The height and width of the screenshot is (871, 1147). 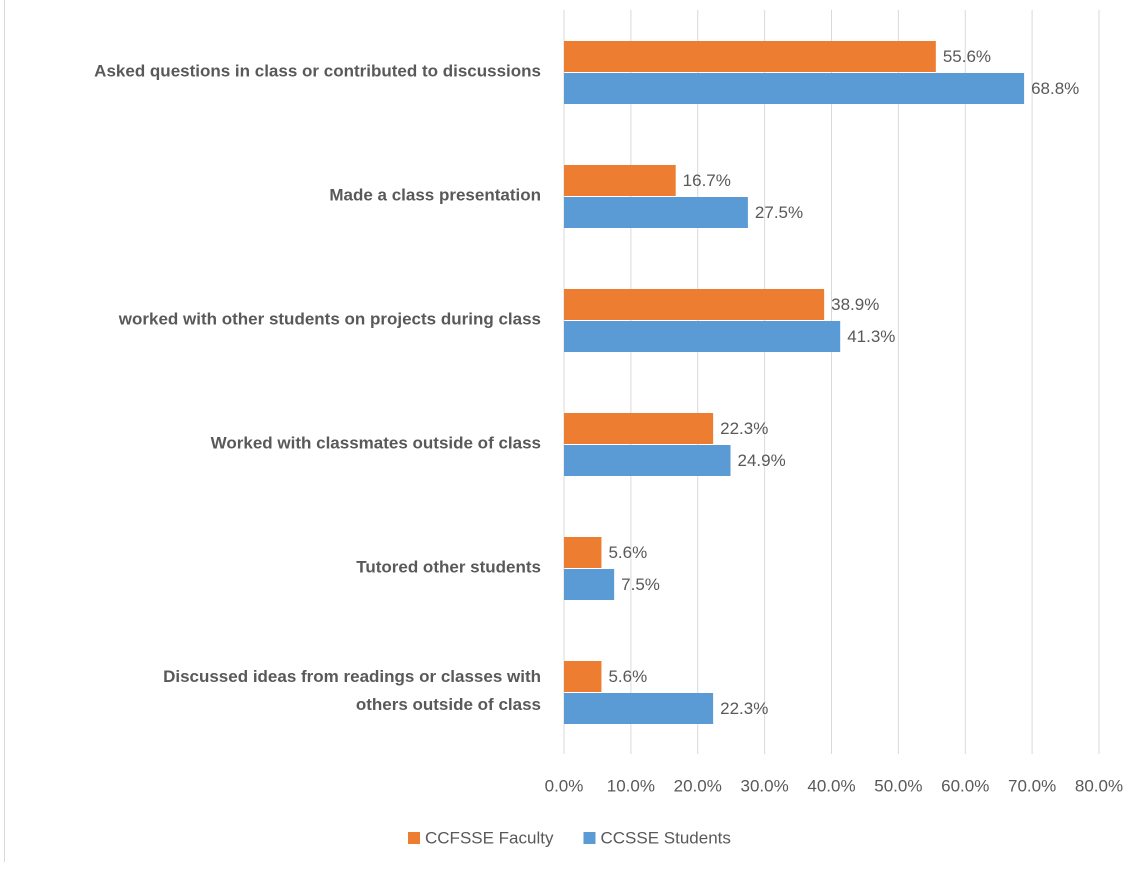 I want to click on x-tick-label: 30.0%, so click(x=765, y=785).